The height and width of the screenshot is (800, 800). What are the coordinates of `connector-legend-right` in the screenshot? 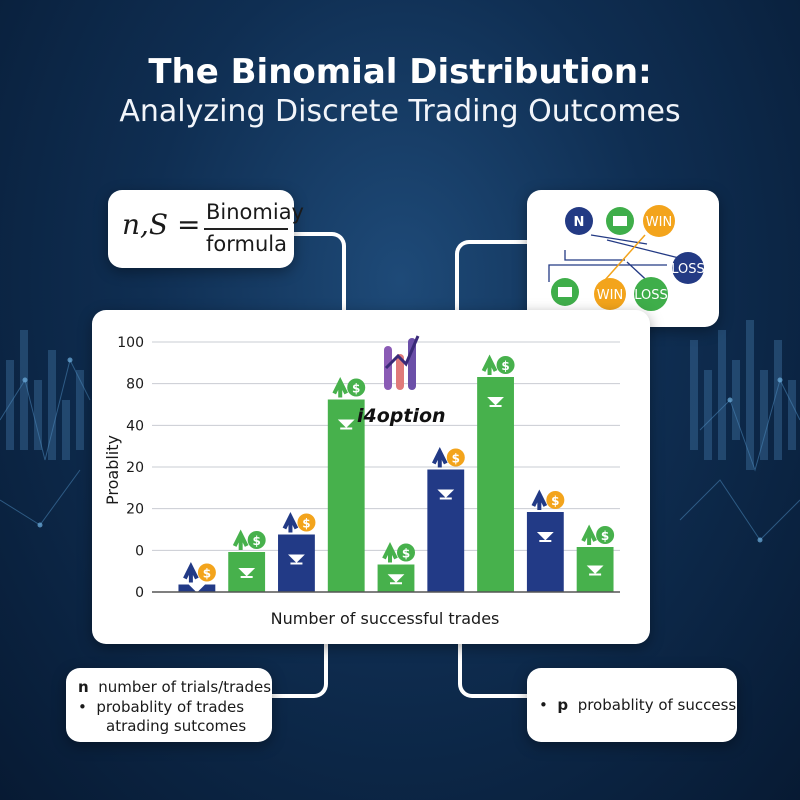 It's located at (494, 671).